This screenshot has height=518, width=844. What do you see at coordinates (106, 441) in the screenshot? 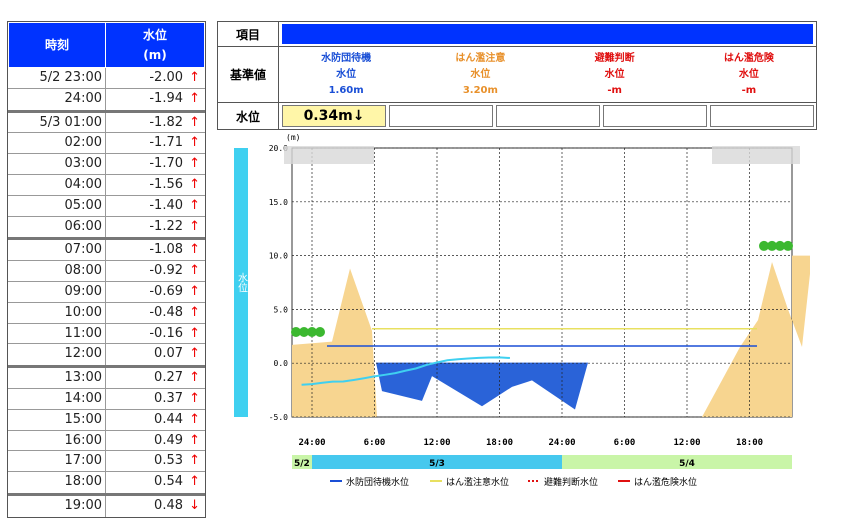
I see `table-row: 16:00 0.49 ↑` at bounding box center [106, 441].